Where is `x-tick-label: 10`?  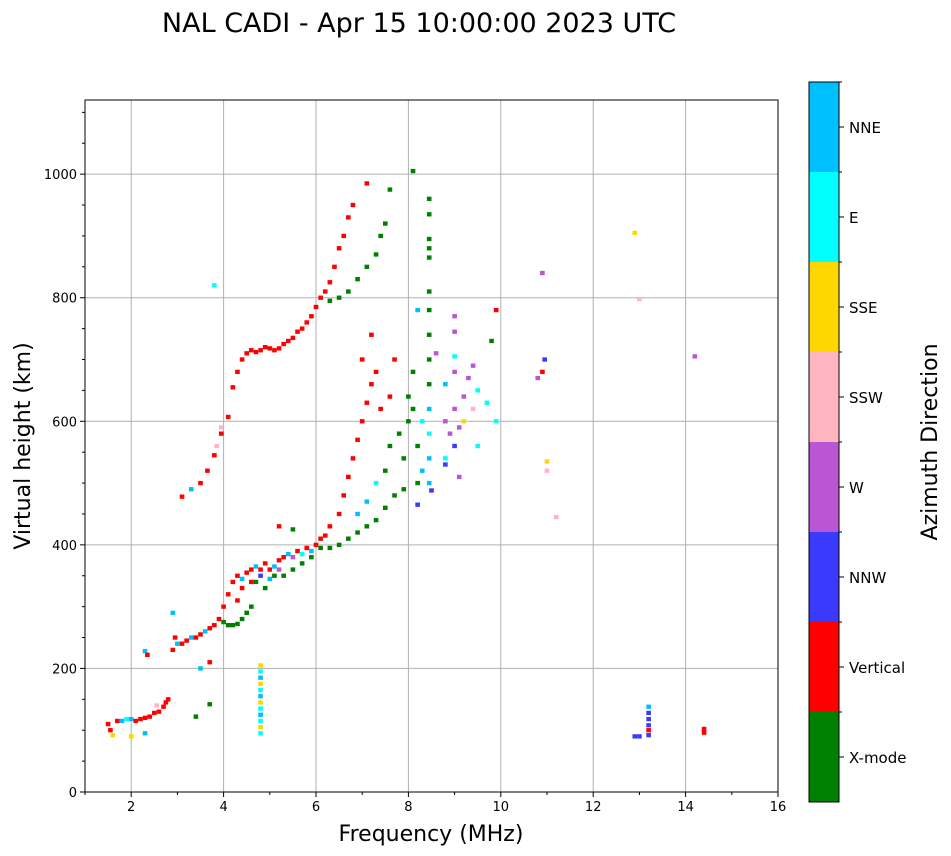 x-tick-label: 10 is located at coordinates (501, 807).